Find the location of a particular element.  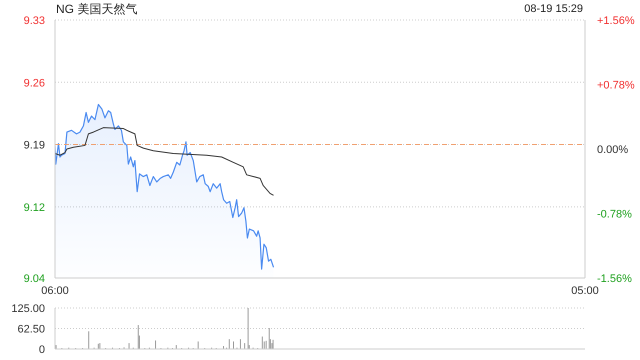

y-tick-label: 9.19 is located at coordinates (34, 146).